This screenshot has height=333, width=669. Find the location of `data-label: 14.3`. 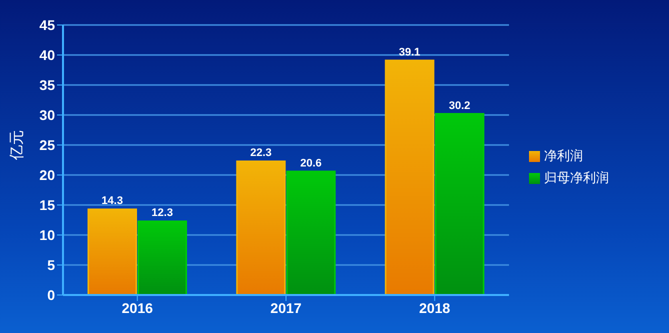

data-label: 14.3 is located at coordinates (112, 201).